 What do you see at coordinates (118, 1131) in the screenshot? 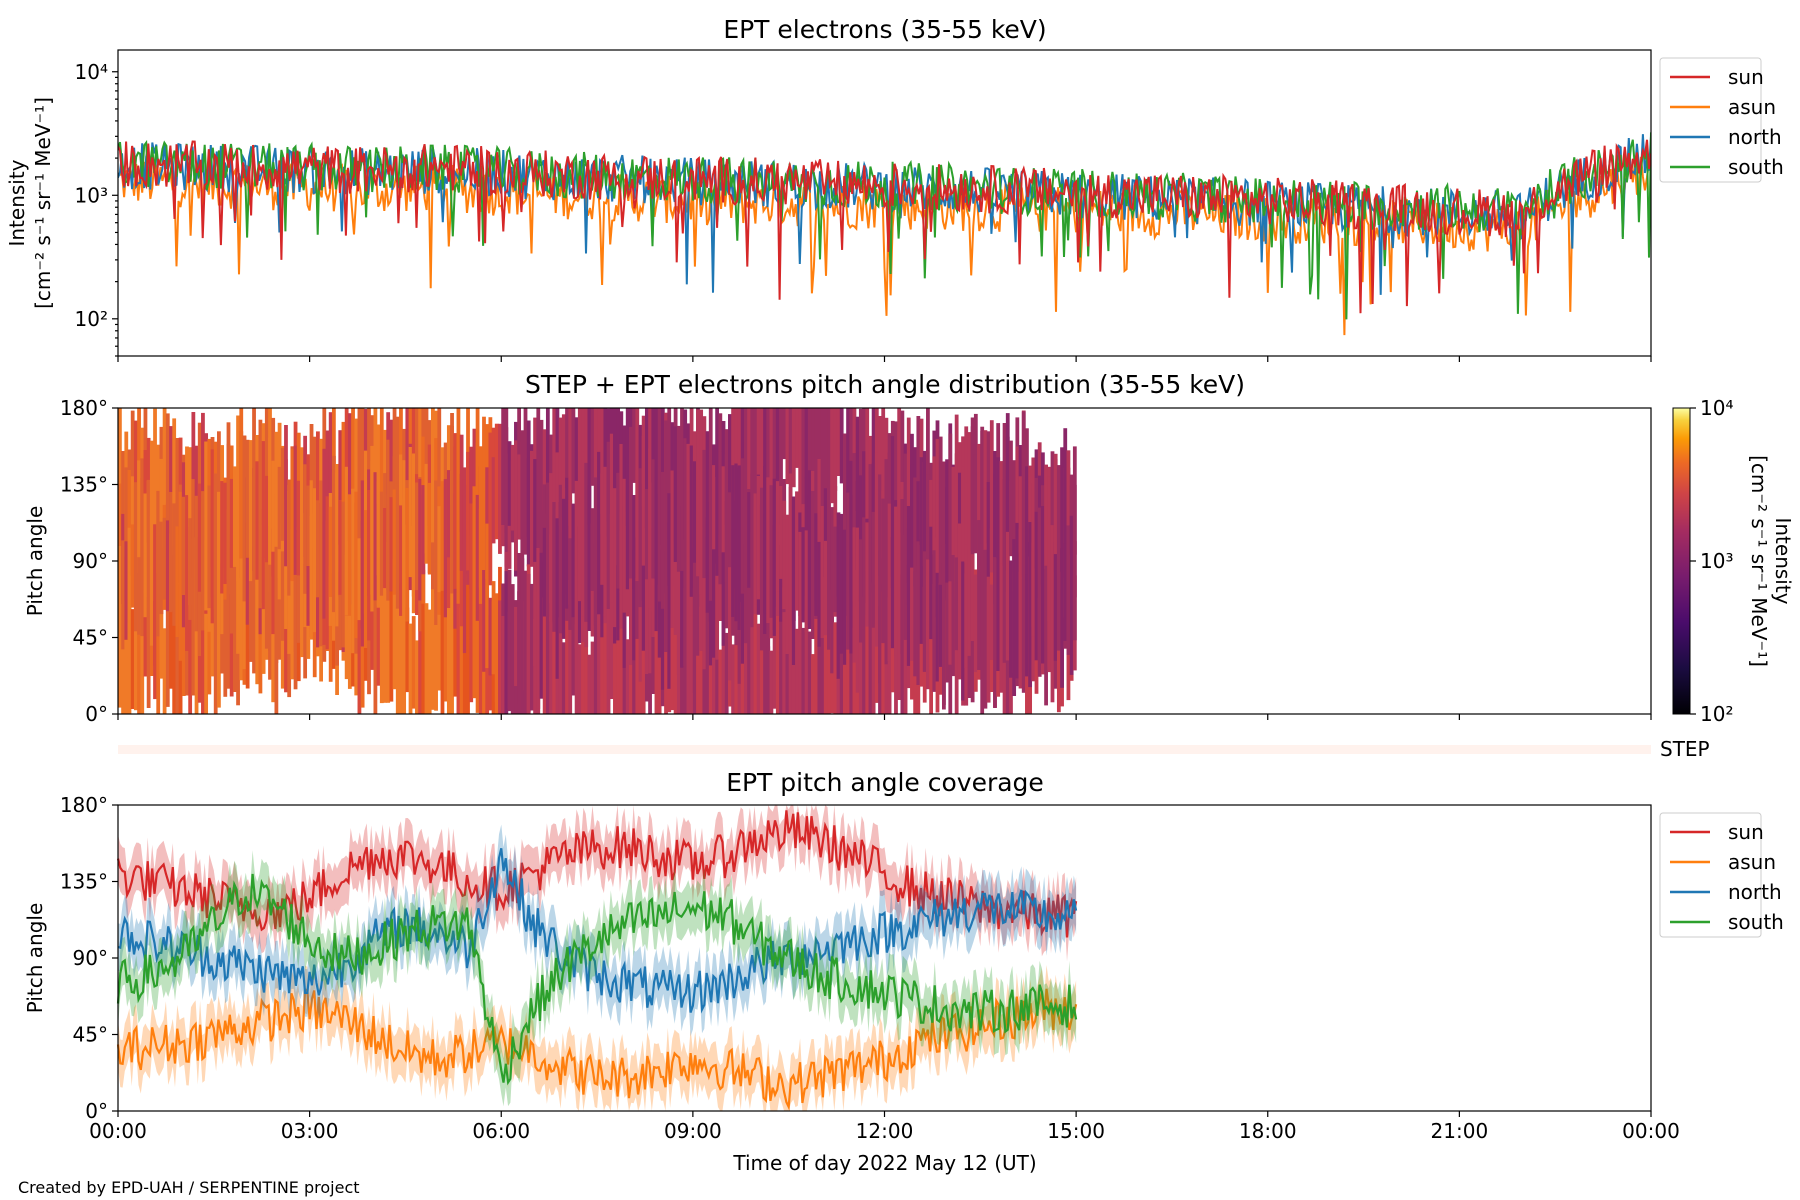
I see `x-tick-label: 00:00` at bounding box center [118, 1131].